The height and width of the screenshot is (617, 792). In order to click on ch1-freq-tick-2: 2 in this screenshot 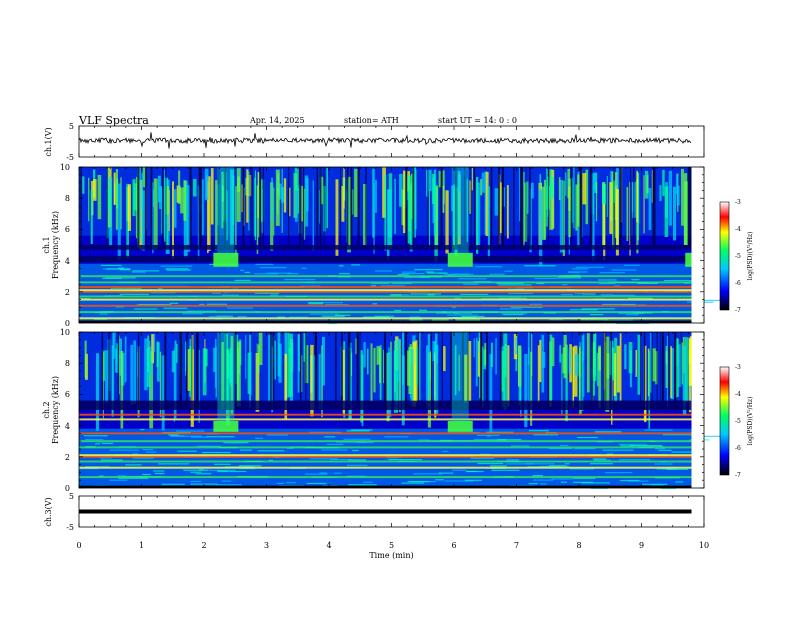, I will do `click(67, 292)`.